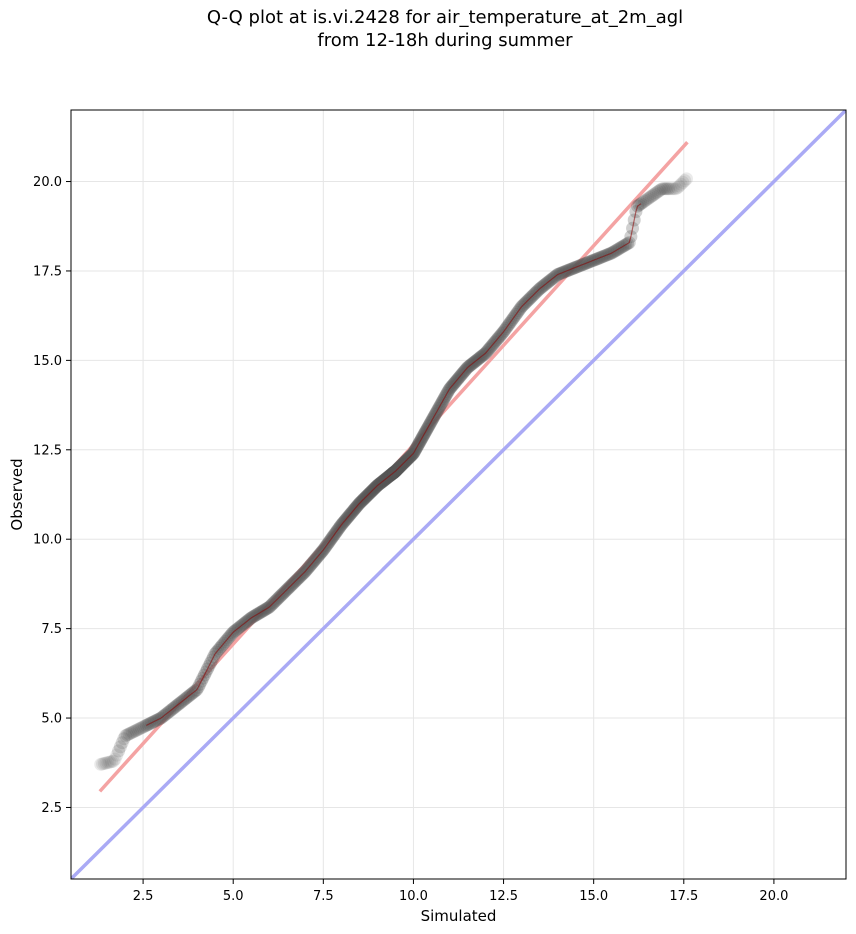 The height and width of the screenshot is (934, 856). I want to click on x-tick-label: 12.5, so click(503, 896).